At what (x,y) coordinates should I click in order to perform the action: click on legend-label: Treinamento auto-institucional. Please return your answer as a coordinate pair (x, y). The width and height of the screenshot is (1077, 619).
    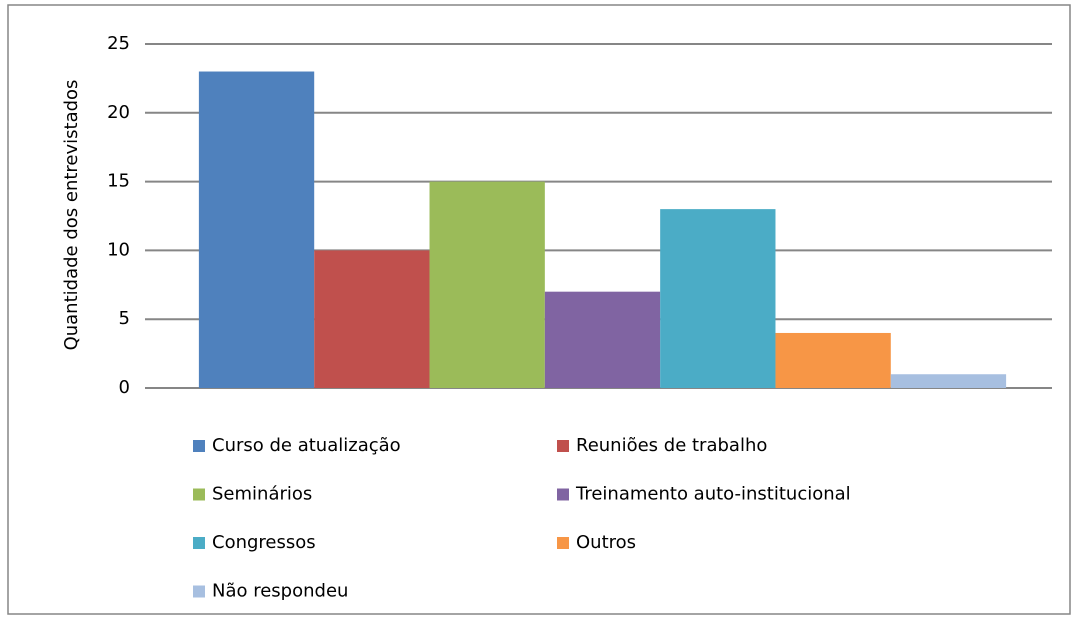
    Looking at the image, I should click on (713, 494).